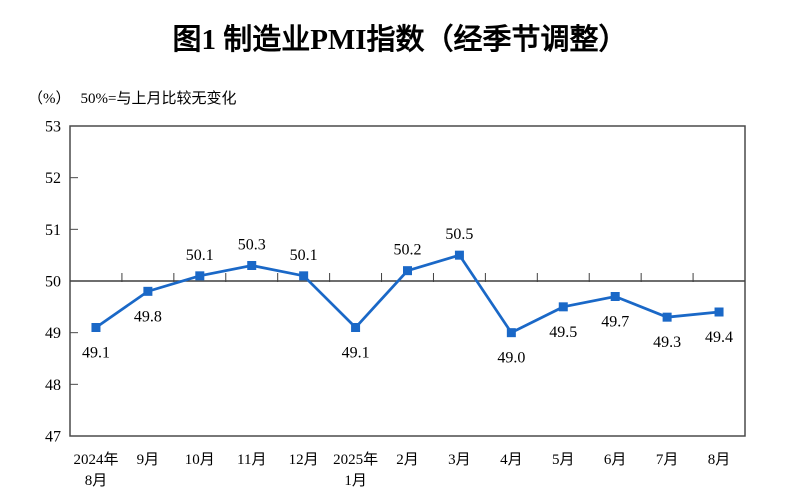 Image resolution: width=800 pixels, height=504 pixels. Describe the element at coordinates (511, 358) in the screenshot. I see `data-point-label: 49.0` at that location.